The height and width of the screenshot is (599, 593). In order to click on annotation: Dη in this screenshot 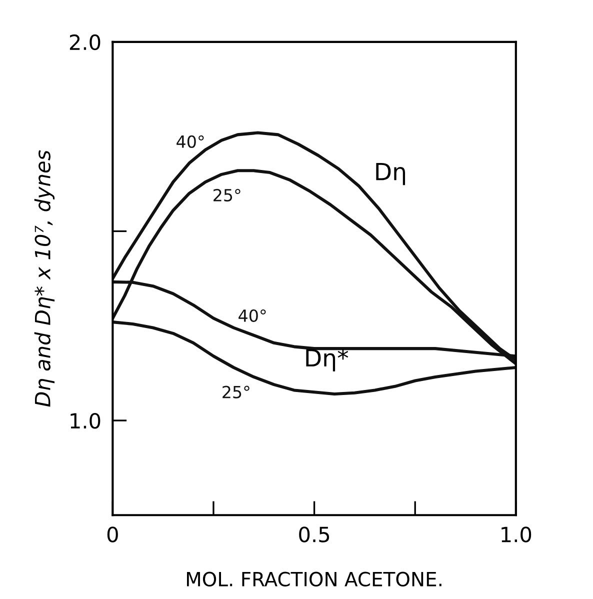, I will do `click(391, 174)`.